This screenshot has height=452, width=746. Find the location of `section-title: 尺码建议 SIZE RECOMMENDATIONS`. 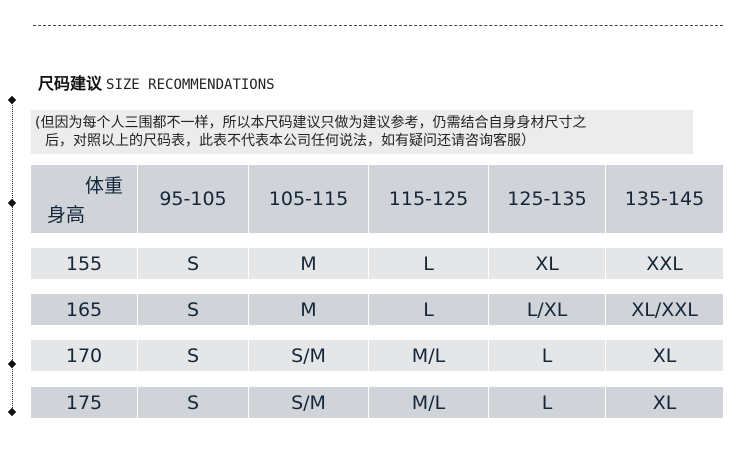

section-title: 尺码建议 SIZE RECOMMENDATIONS is located at coordinates (156, 82).